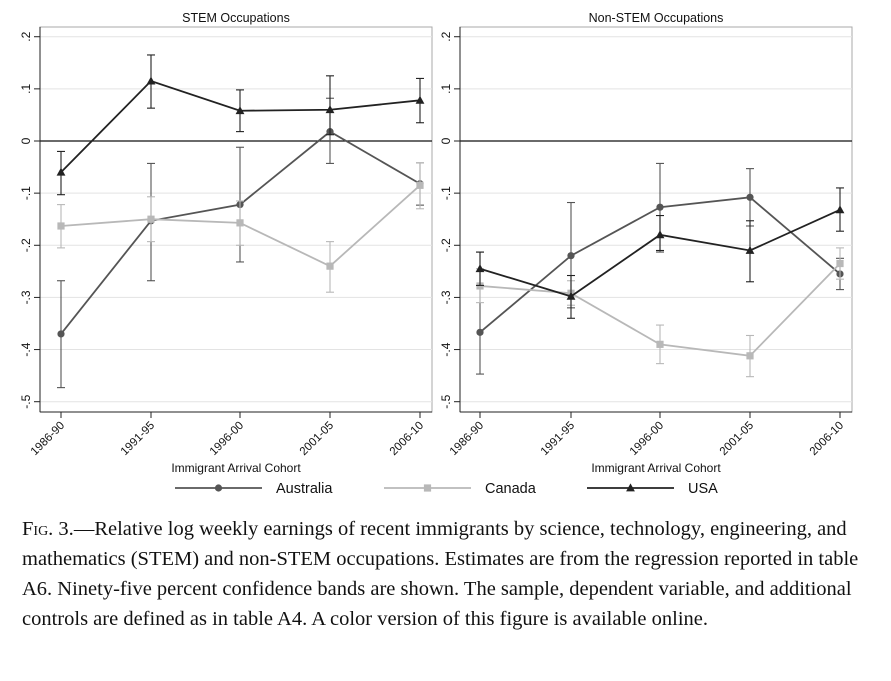  I want to click on caption-label: Fig. 3., so click(48, 529).